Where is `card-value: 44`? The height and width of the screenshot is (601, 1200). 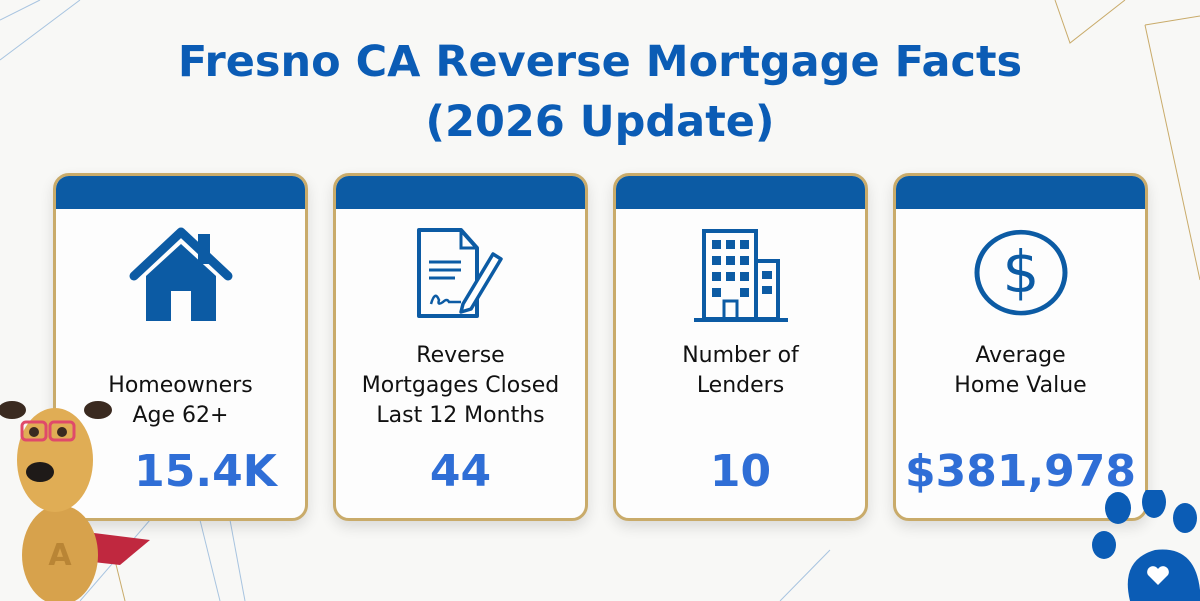 card-value: 44 is located at coordinates (460, 471).